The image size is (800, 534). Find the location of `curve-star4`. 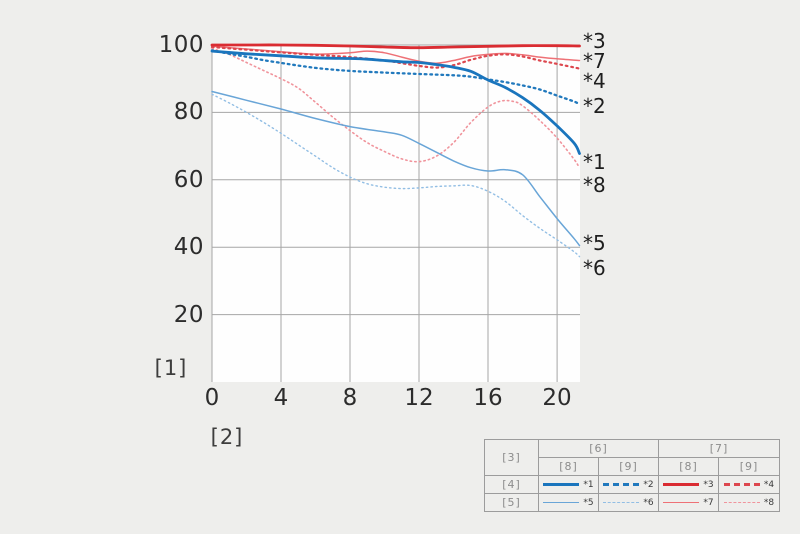

curve-star4 is located at coordinates (395, 57).